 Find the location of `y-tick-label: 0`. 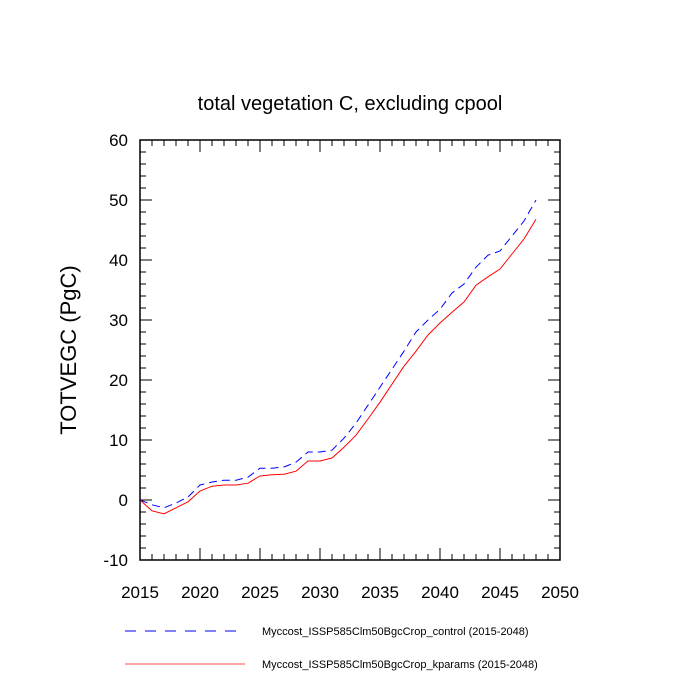

y-tick-label: 0 is located at coordinates (123, 500).